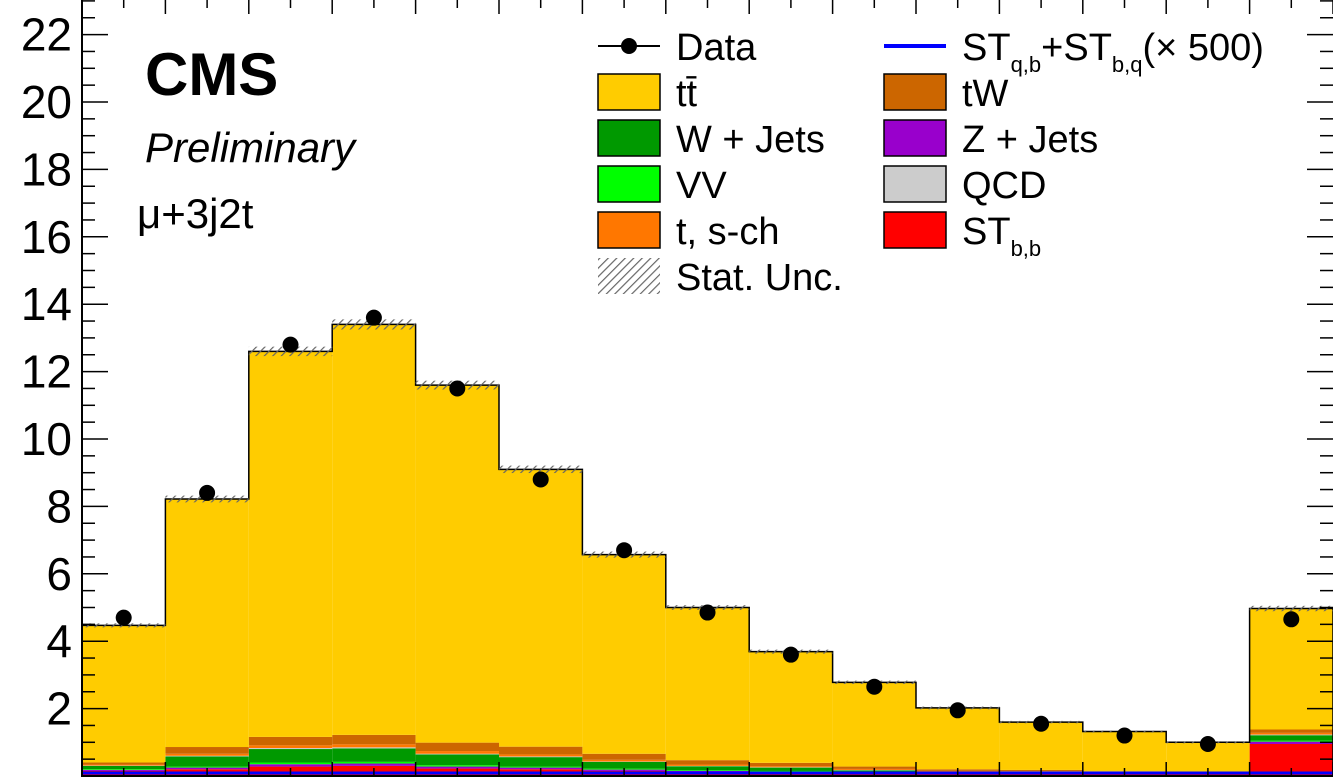 The width and height of the screenshot is (1333, 782). I want to click on legend-entry-unc: Stat. Unc., so click(720, 278).